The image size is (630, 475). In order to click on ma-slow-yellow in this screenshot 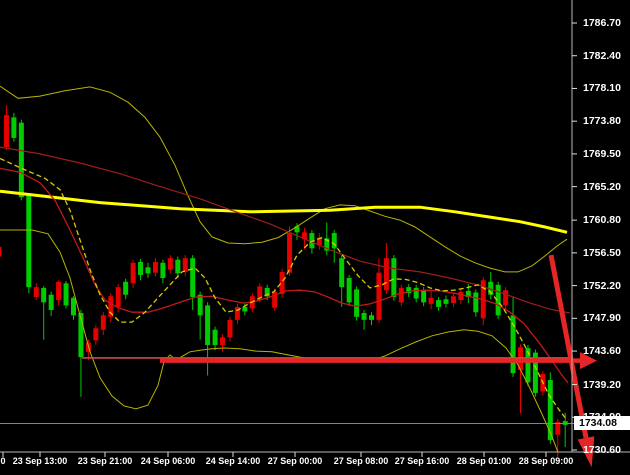, I will do `click(284, 211)`.